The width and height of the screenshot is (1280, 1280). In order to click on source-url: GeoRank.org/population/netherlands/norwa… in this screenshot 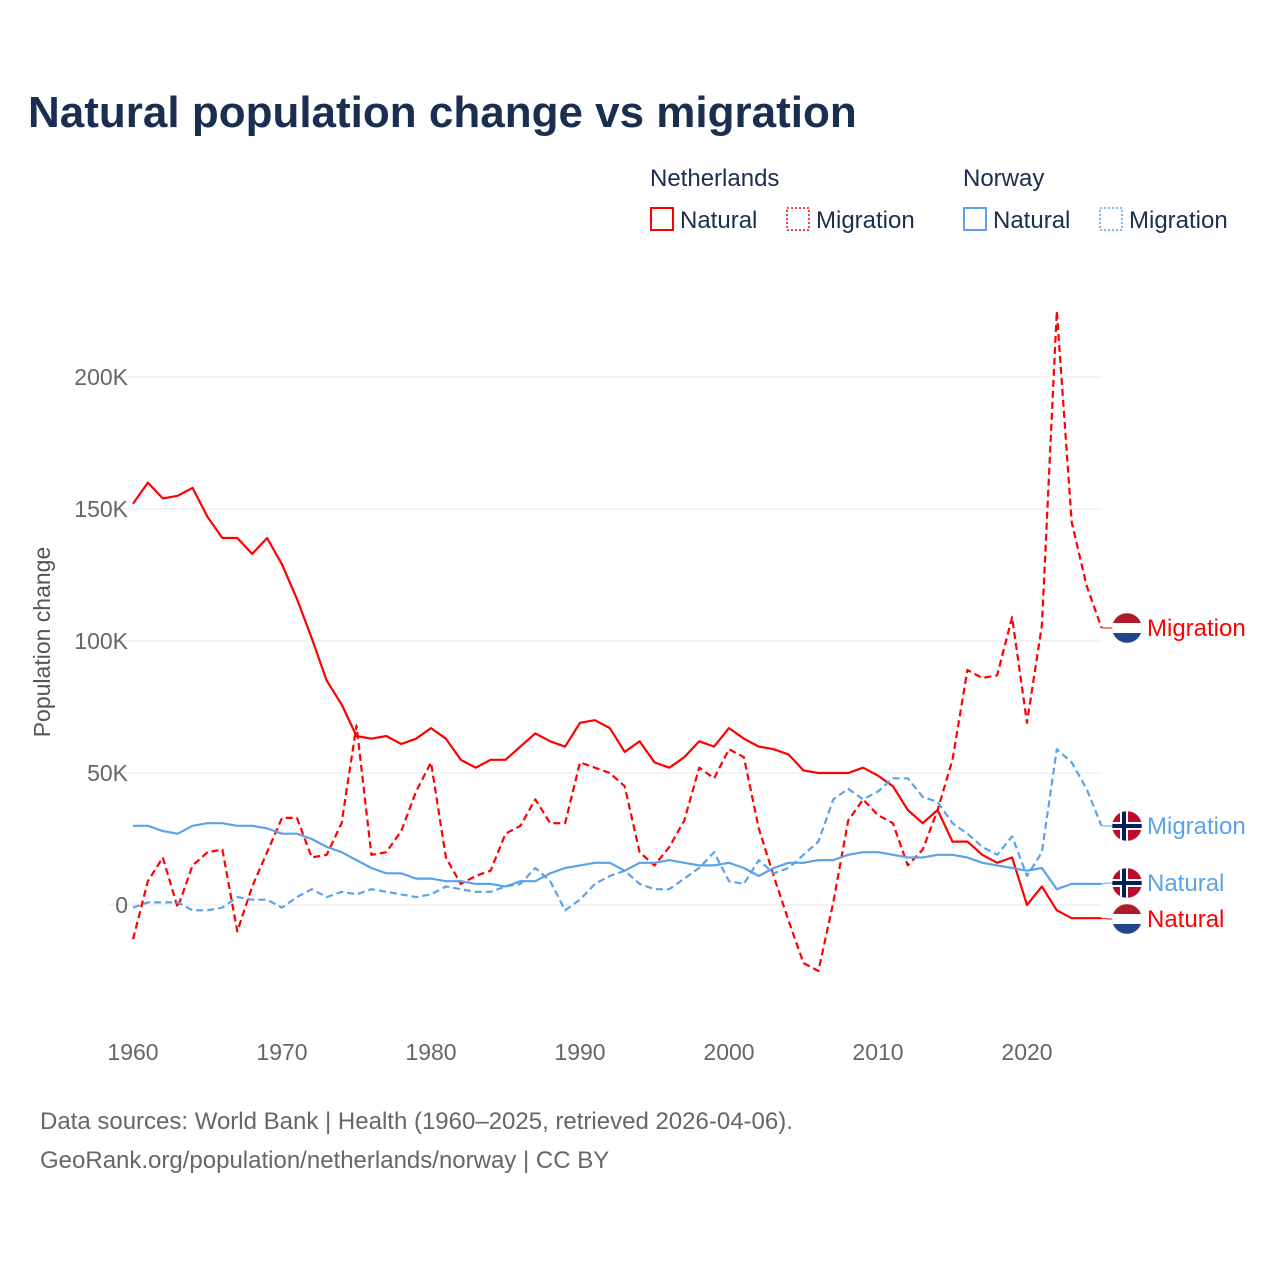, I will do `click(325, 1160)`.